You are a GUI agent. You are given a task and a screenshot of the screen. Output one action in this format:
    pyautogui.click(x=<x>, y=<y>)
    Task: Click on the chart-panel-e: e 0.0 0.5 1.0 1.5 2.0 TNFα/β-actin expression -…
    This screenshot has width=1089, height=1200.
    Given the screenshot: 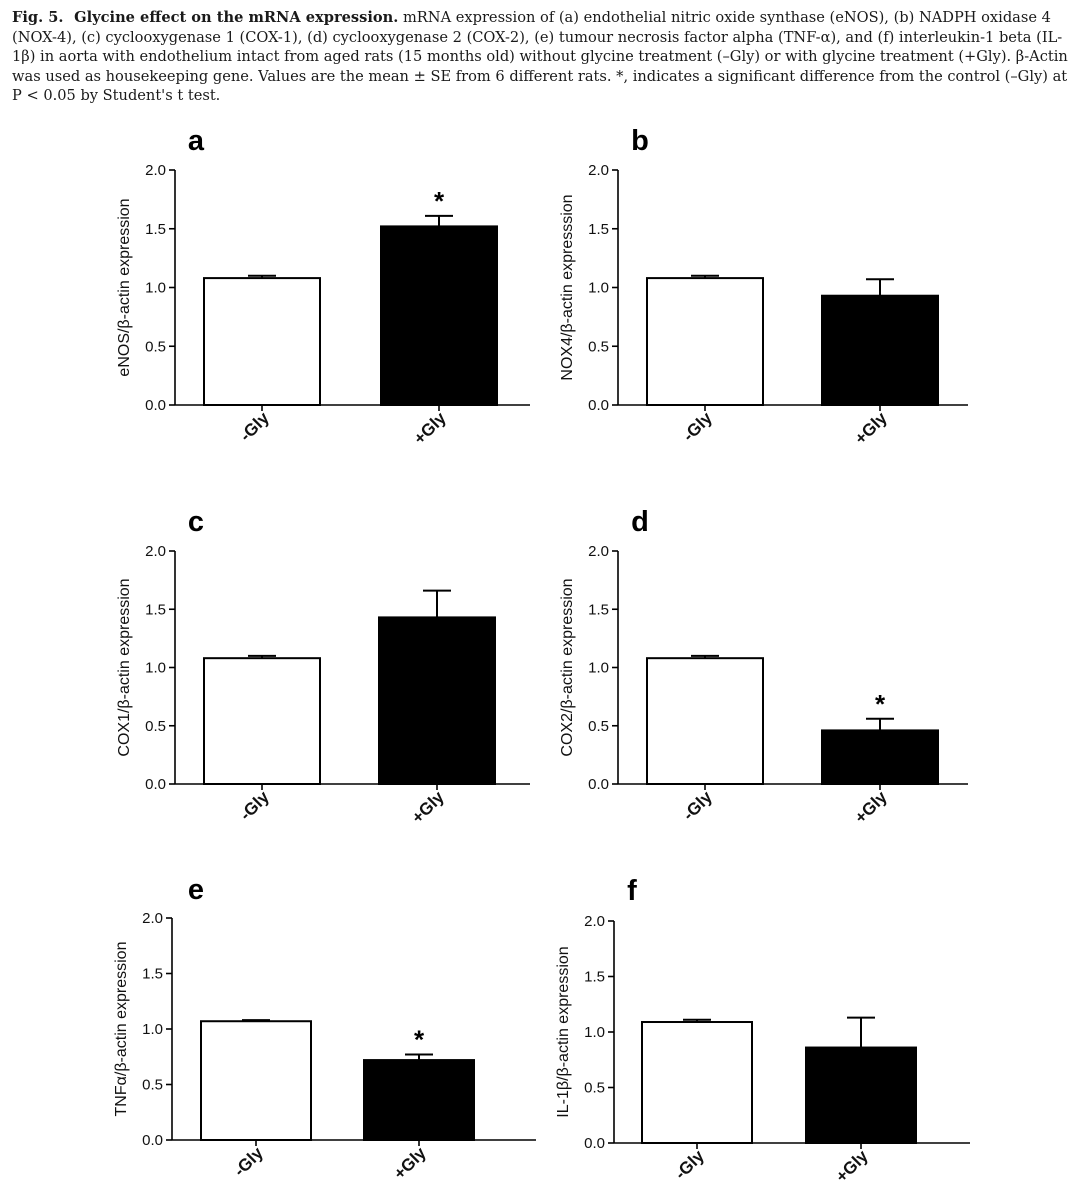 What is the action you would take?
    pyautogui.click(x=324, y=1028)
    